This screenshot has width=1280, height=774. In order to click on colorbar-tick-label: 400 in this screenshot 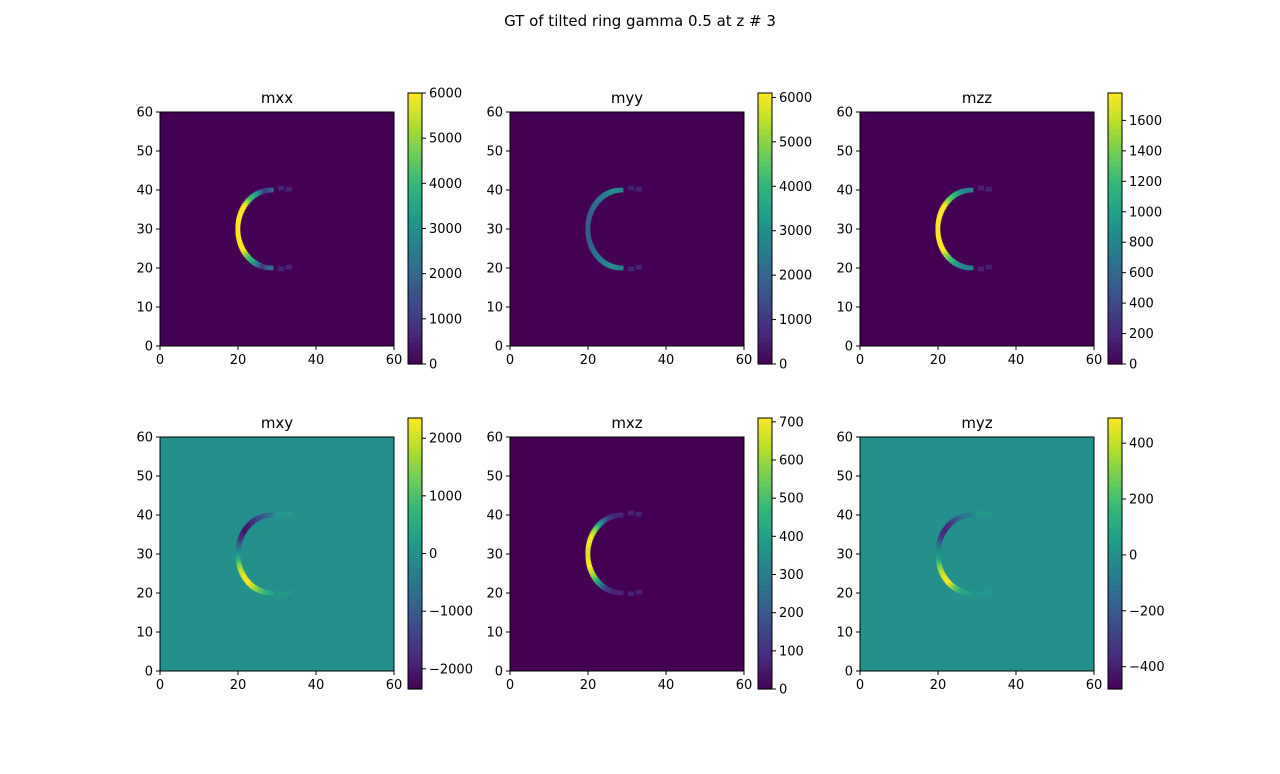, I will do `click(1141, 444)`.